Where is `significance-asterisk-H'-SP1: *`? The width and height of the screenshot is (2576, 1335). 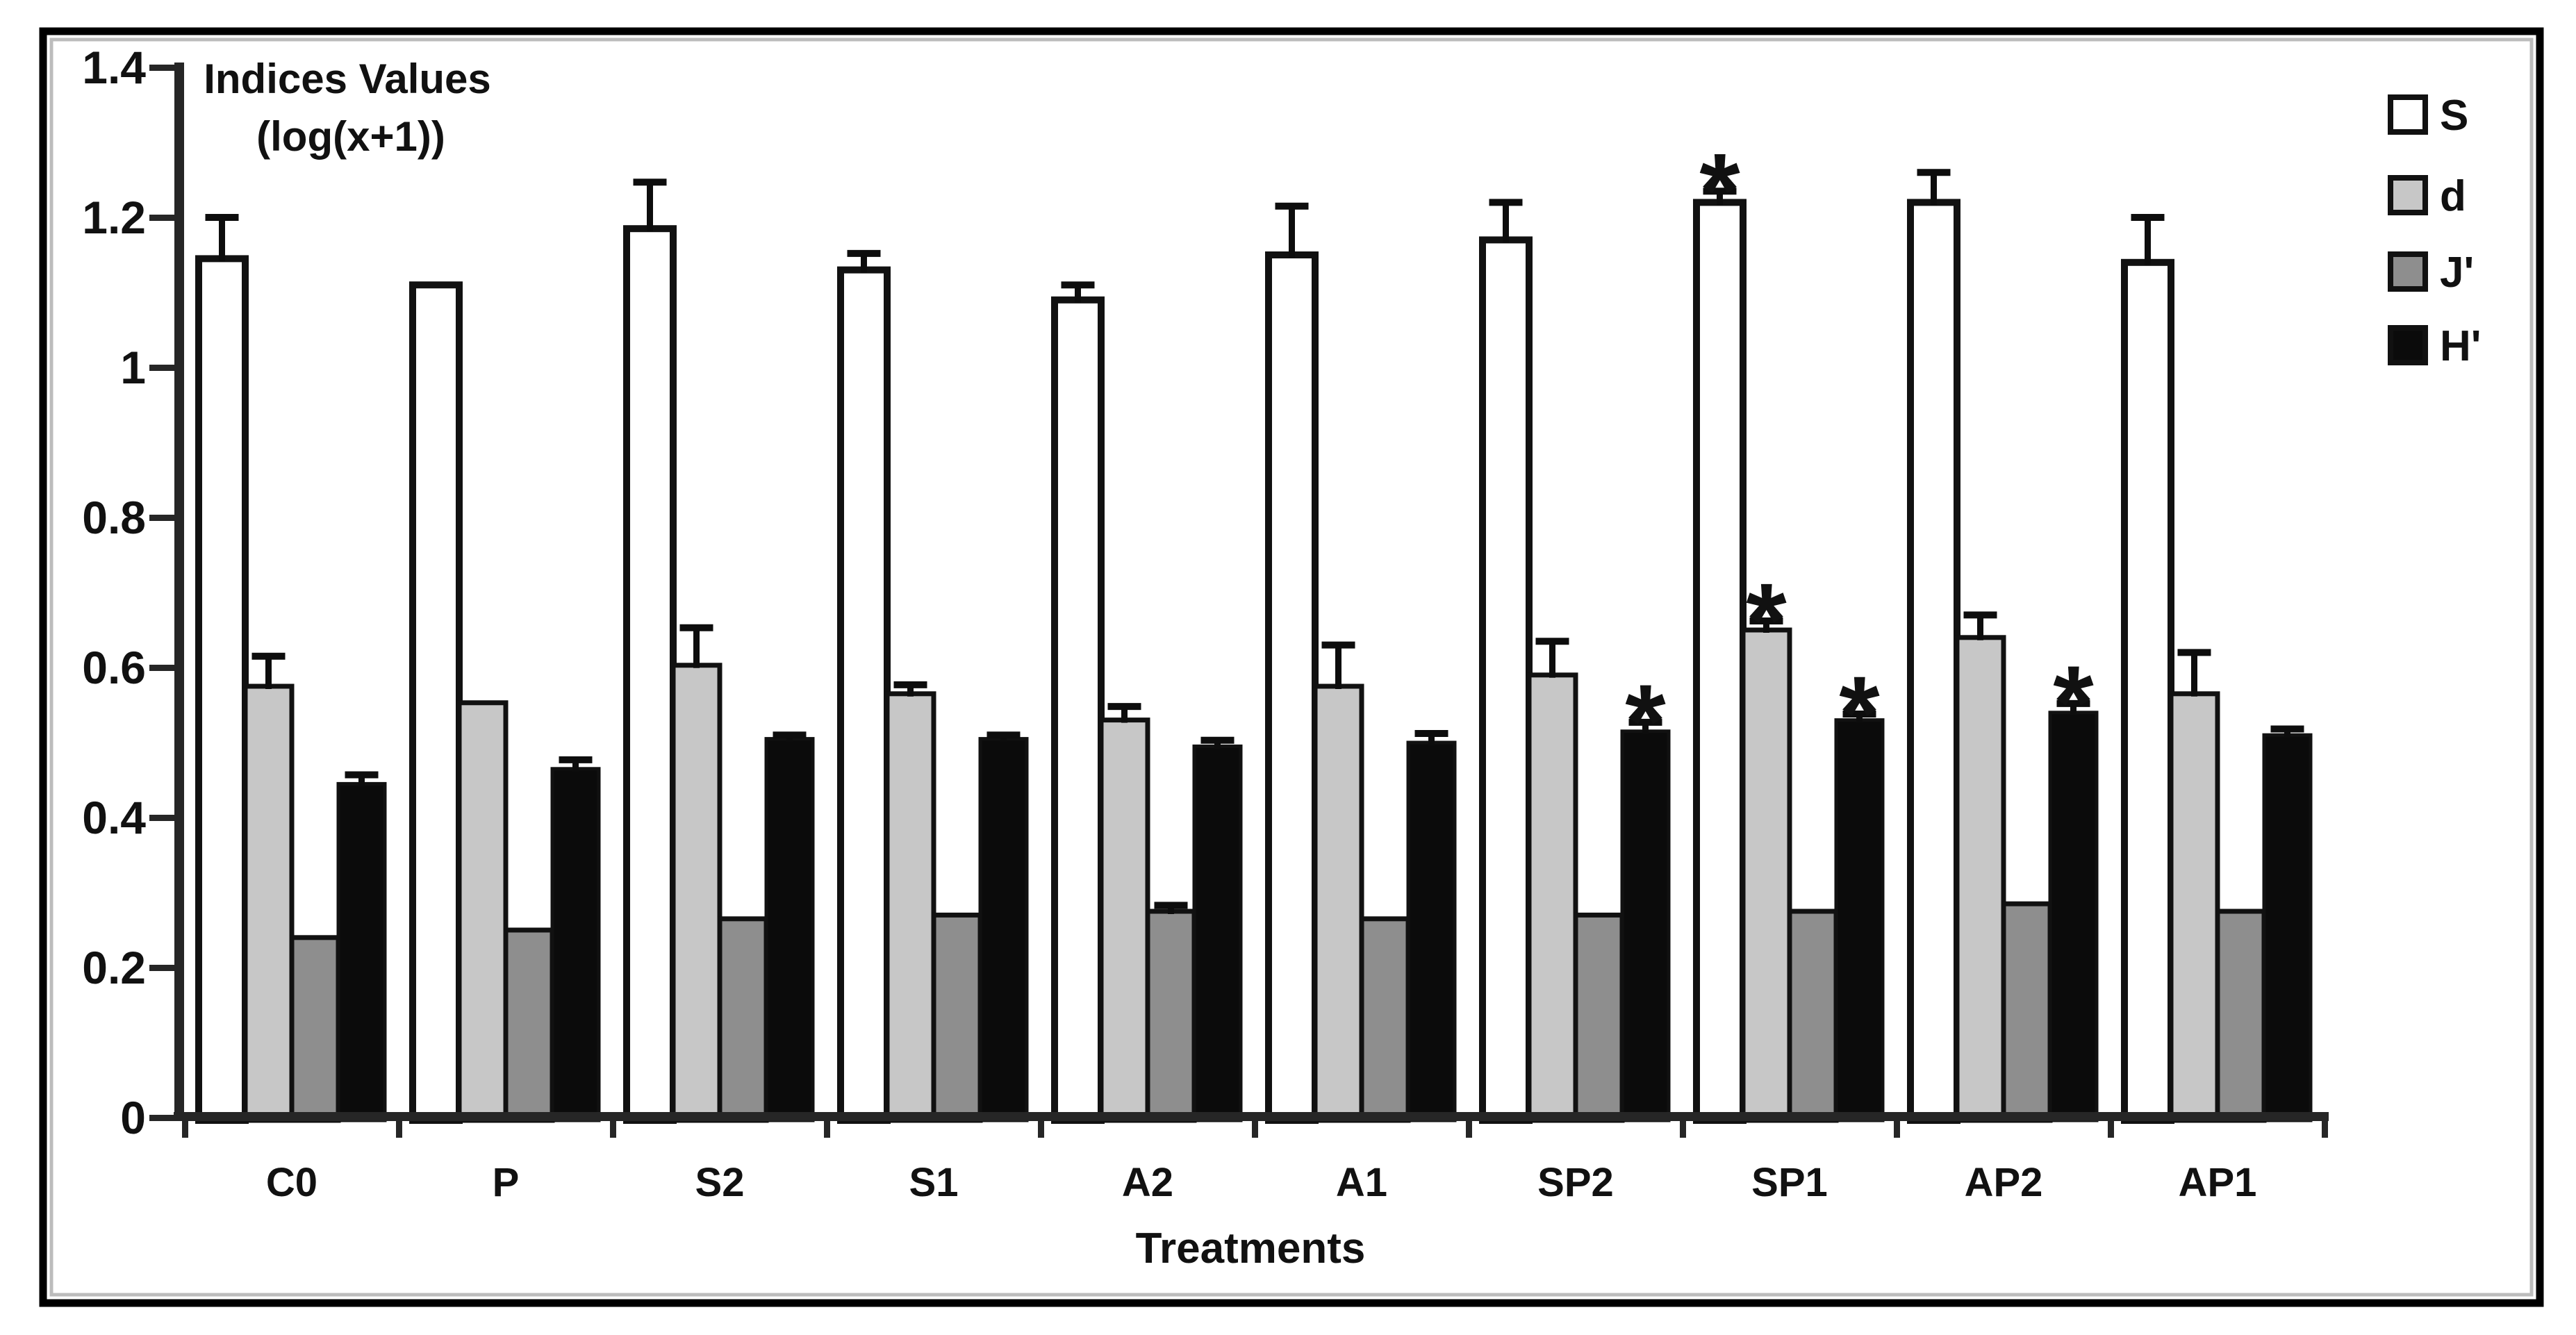
significance-asterisk-H'-SP1: * is located at coordinates (1859, 712).